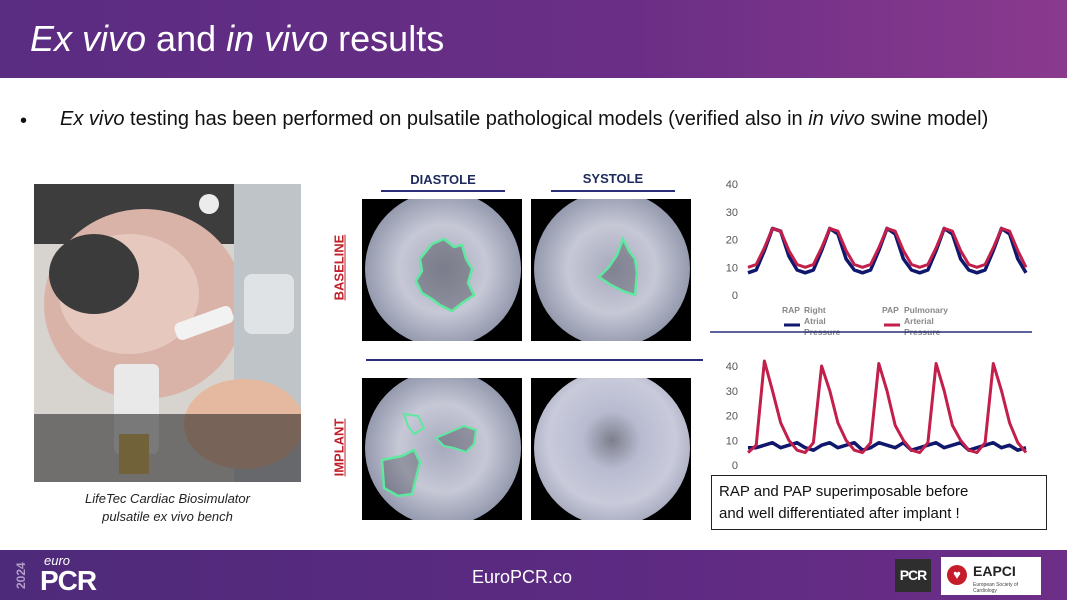  What do you see at coordinates (21, 576) in the screenshot?
I see `footer-year: 2024` at bounding box center [21, 576].